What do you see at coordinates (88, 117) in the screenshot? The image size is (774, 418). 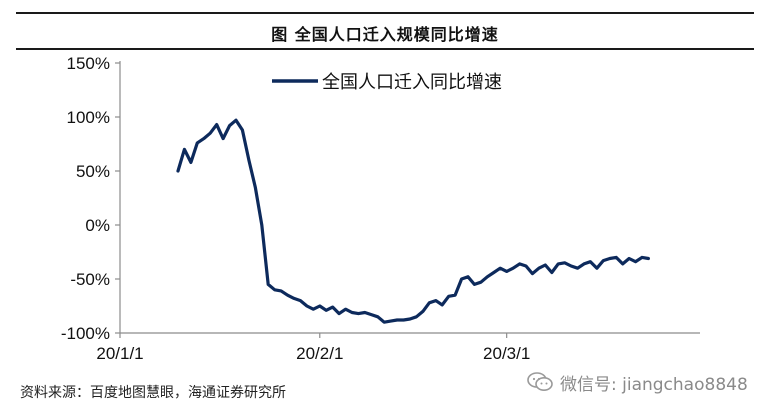 I see `y-tick-label: 100%` at bounding box center [88, 117].